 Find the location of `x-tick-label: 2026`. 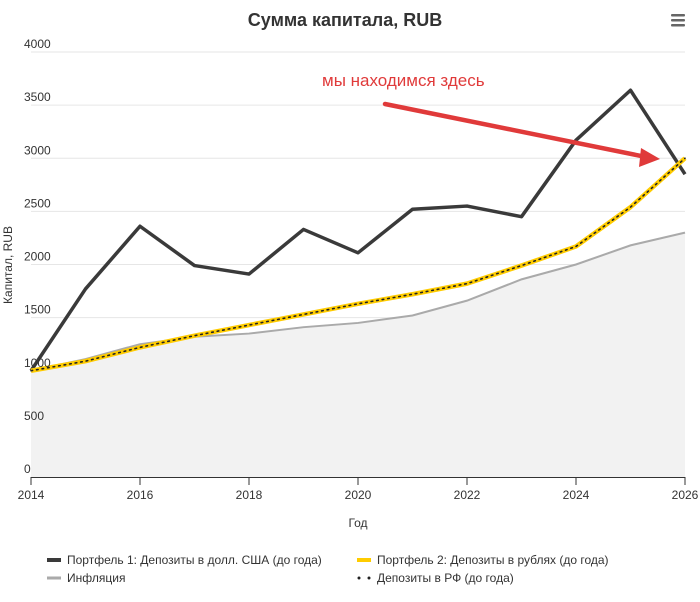

x-tick-label: 2026 is located at coordinates (685, 495).